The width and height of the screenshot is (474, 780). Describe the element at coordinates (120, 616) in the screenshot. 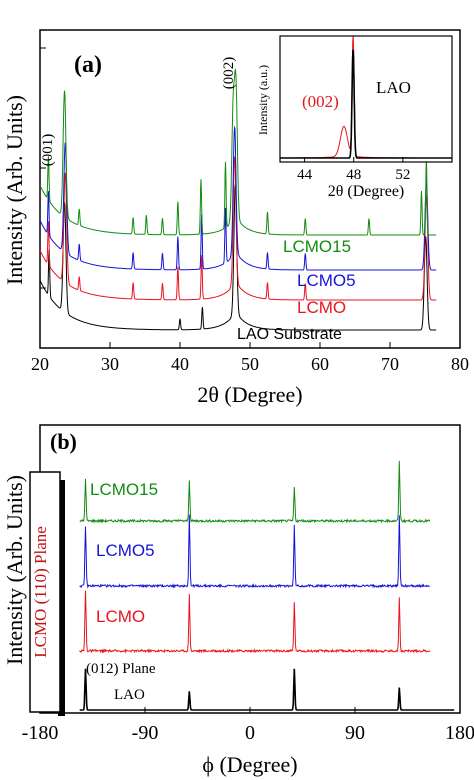

I see `series-label-b-lcmo: LCMO` at that location.